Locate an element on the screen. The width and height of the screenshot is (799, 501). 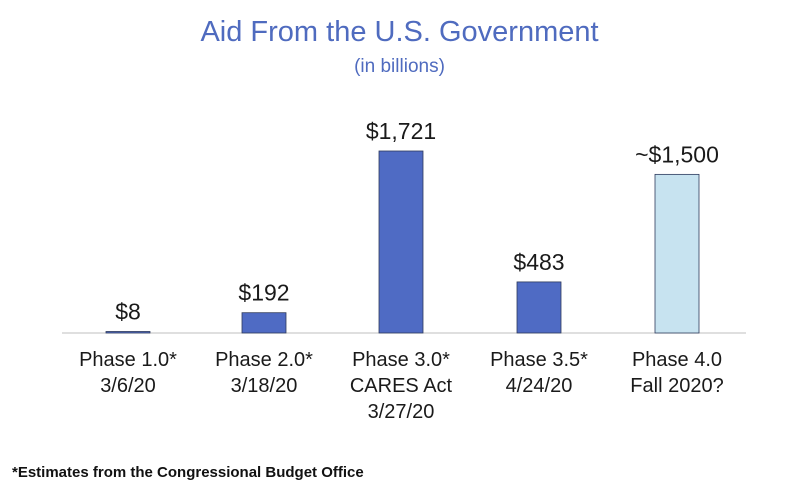
bar-value-label: $8 is located at coordinates (128, 312).